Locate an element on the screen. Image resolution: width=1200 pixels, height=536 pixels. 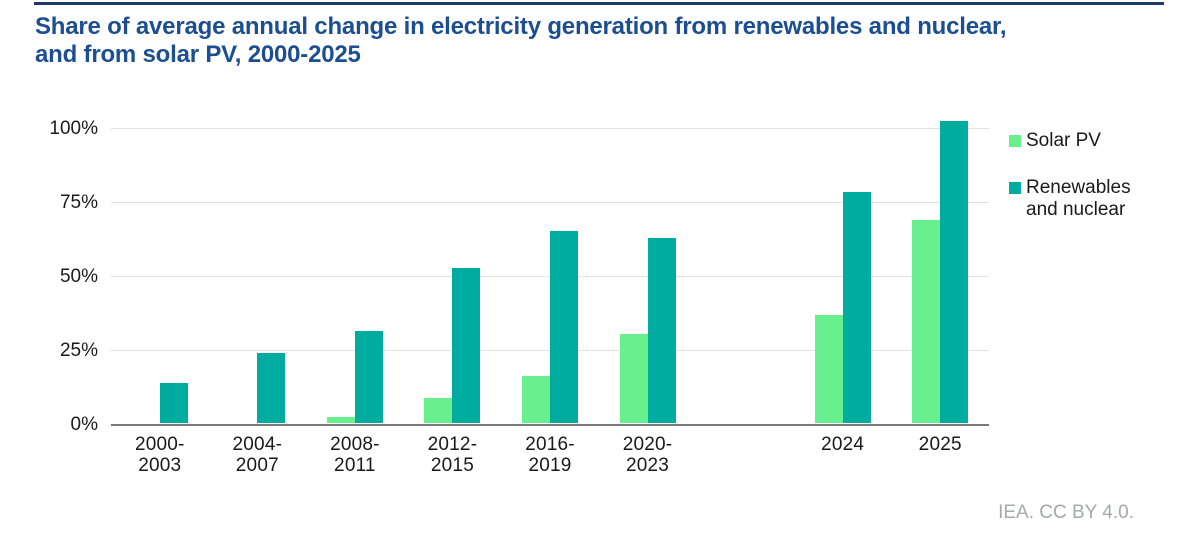
x-tick-label: 2020- 2023 is located at coordinates (647, 455).